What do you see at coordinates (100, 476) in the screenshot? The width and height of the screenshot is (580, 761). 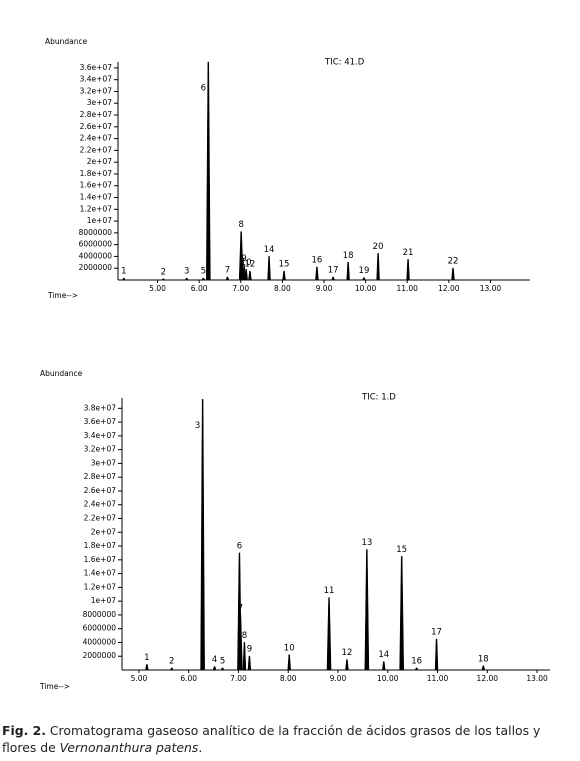 I see `y-tick-label: 2.8e+07` at bounding box center [100, 476].